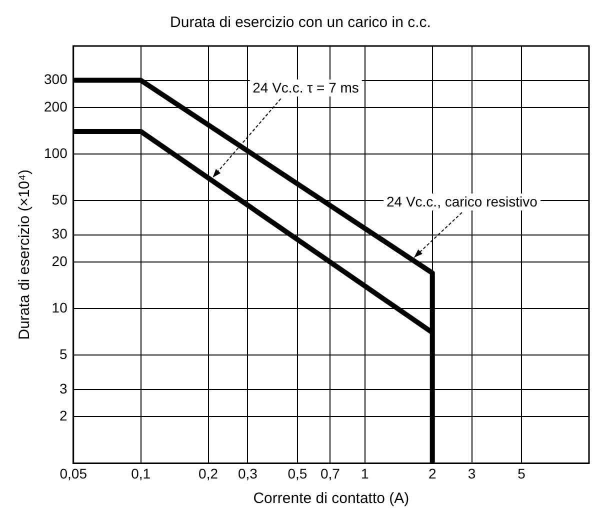 Image resolution: width=599 pixels, height=524 pixels. I want to click on y-tick-label: 200, so click(56, 106).